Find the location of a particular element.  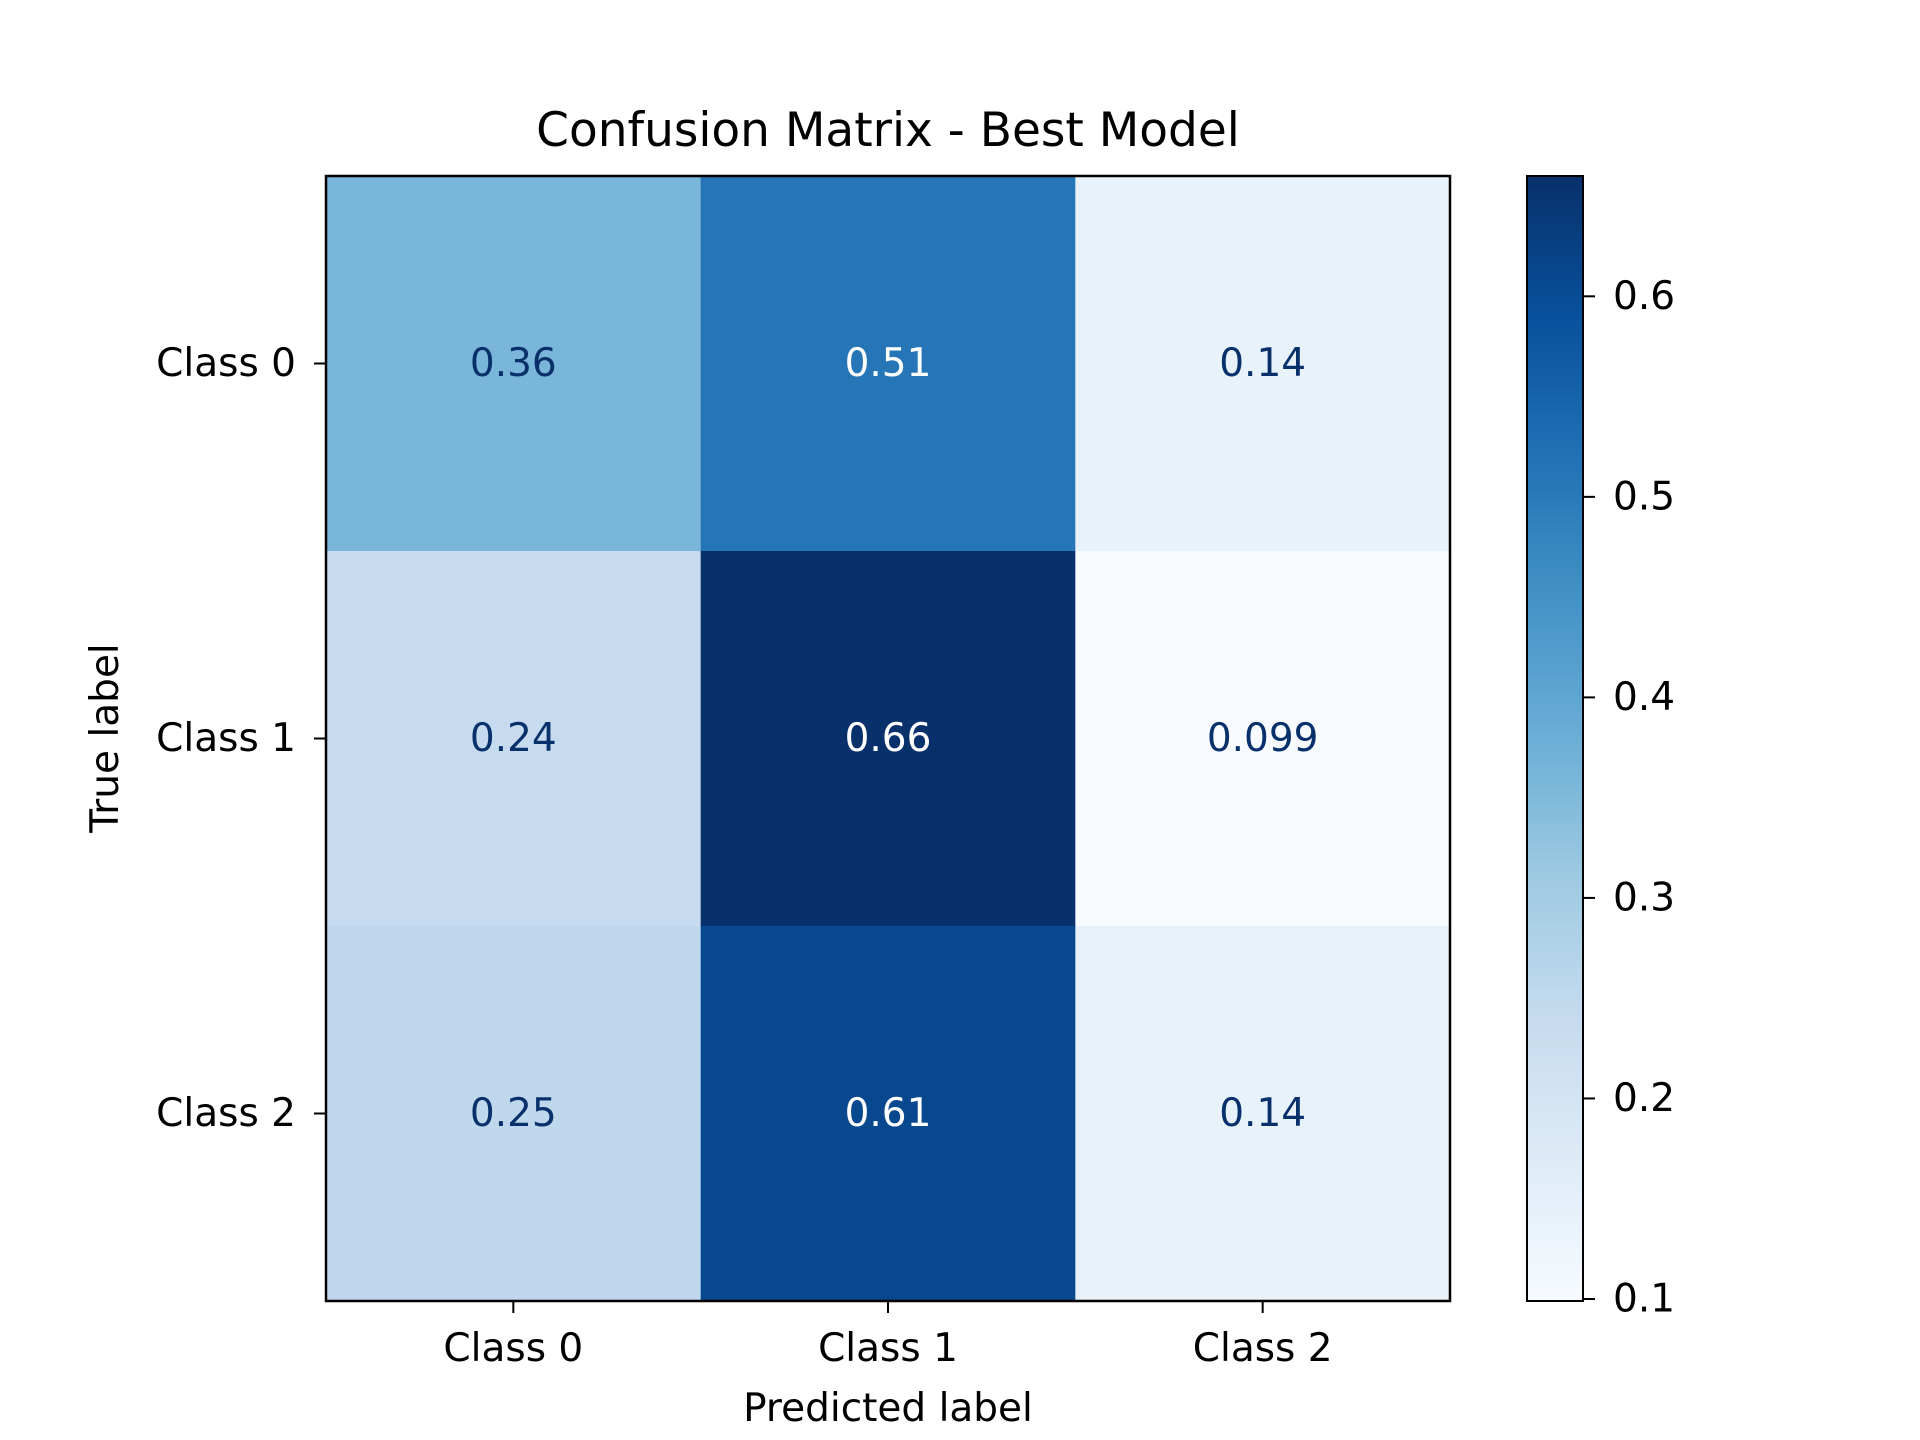

colorbar-tick-label: 0.4 is located at coordinates (1644, 697).